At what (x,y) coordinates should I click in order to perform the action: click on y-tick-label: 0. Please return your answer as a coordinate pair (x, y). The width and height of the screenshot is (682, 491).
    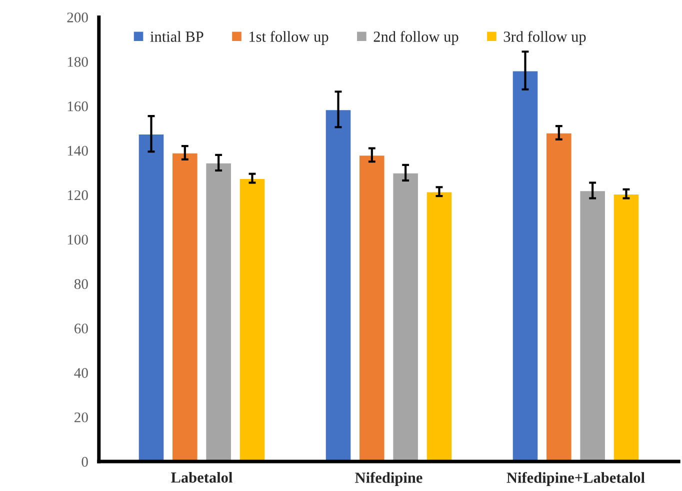
    Looking at the image, I should click on (85, 461).